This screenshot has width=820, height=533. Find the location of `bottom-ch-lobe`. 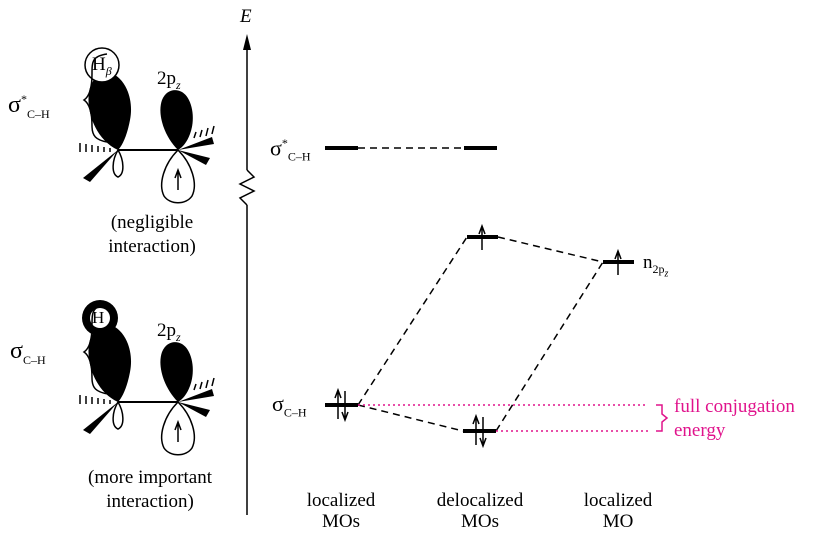

bottom-ch-lobe is located at coordinates (110, 363).